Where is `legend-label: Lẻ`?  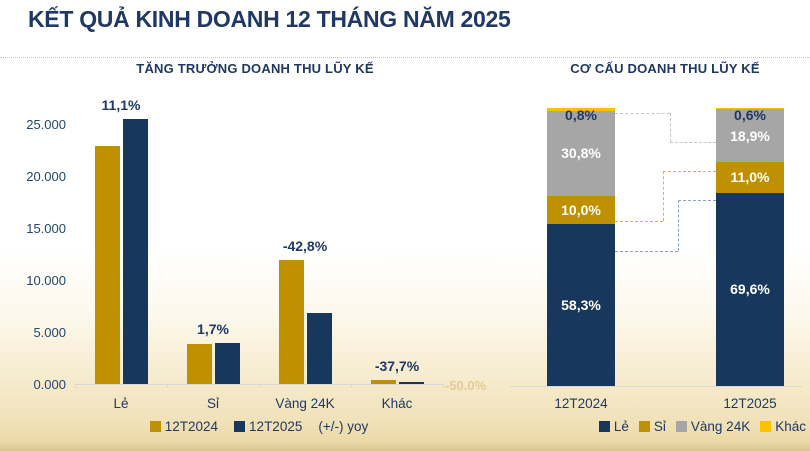
legend-label: Lẻ is located at coordinates (621, 426).